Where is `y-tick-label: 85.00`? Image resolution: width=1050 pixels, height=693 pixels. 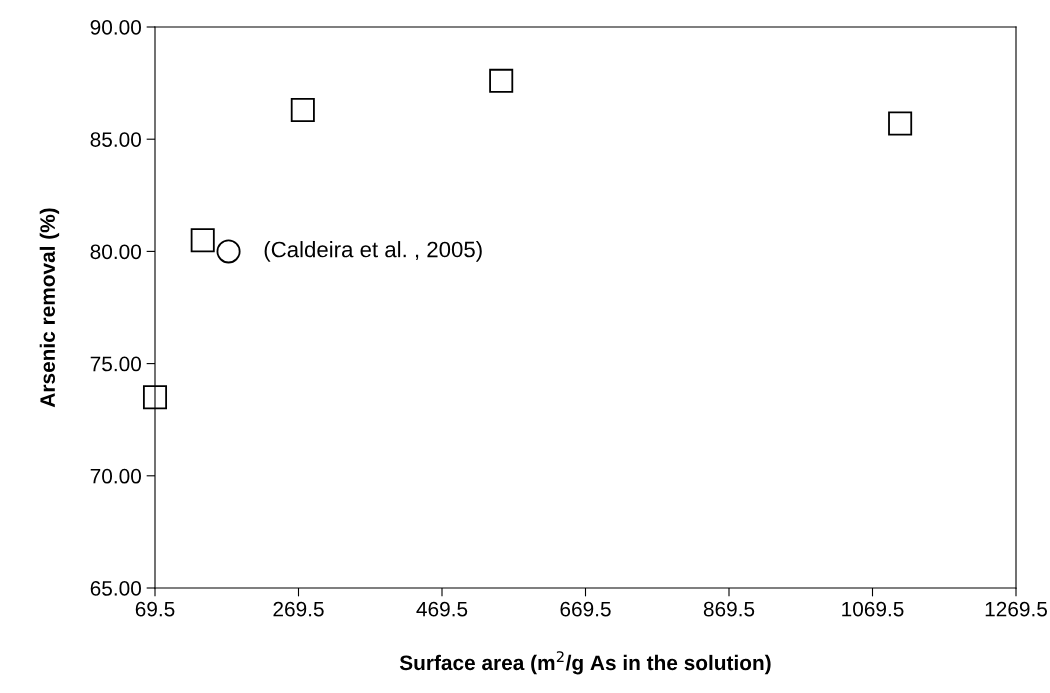 y-tick-label: 85.00 is located at coordinates (115, 139).